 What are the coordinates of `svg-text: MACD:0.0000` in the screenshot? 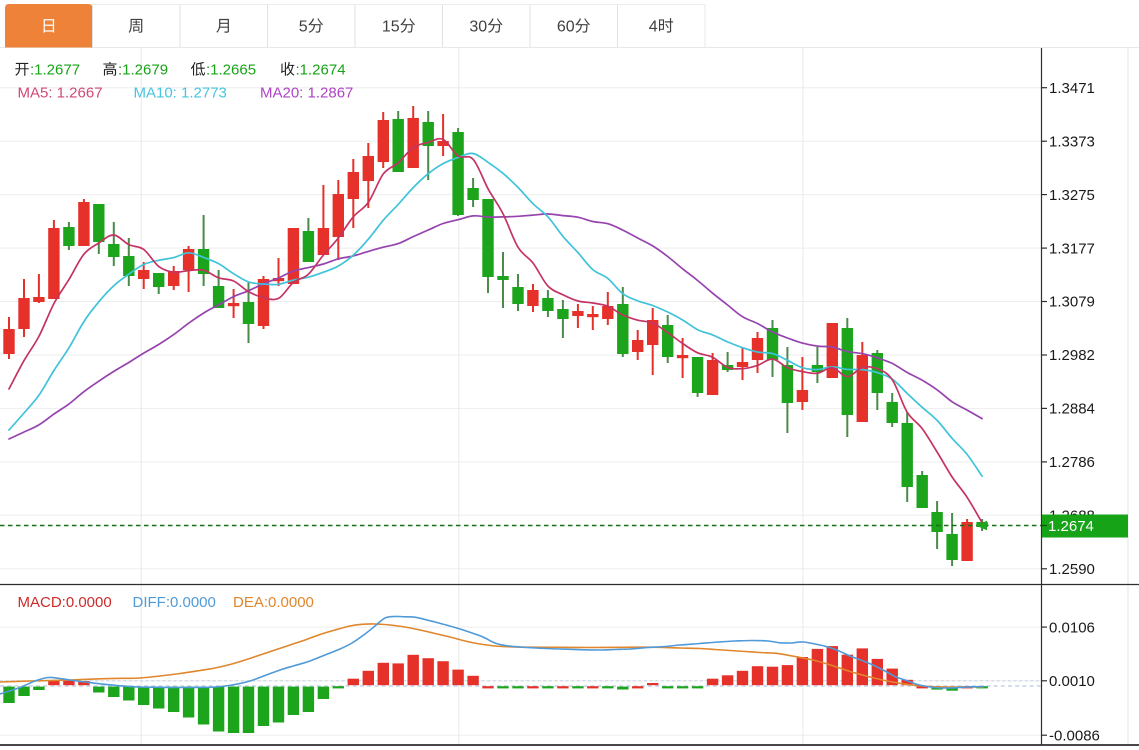 It's located at (65, 602).